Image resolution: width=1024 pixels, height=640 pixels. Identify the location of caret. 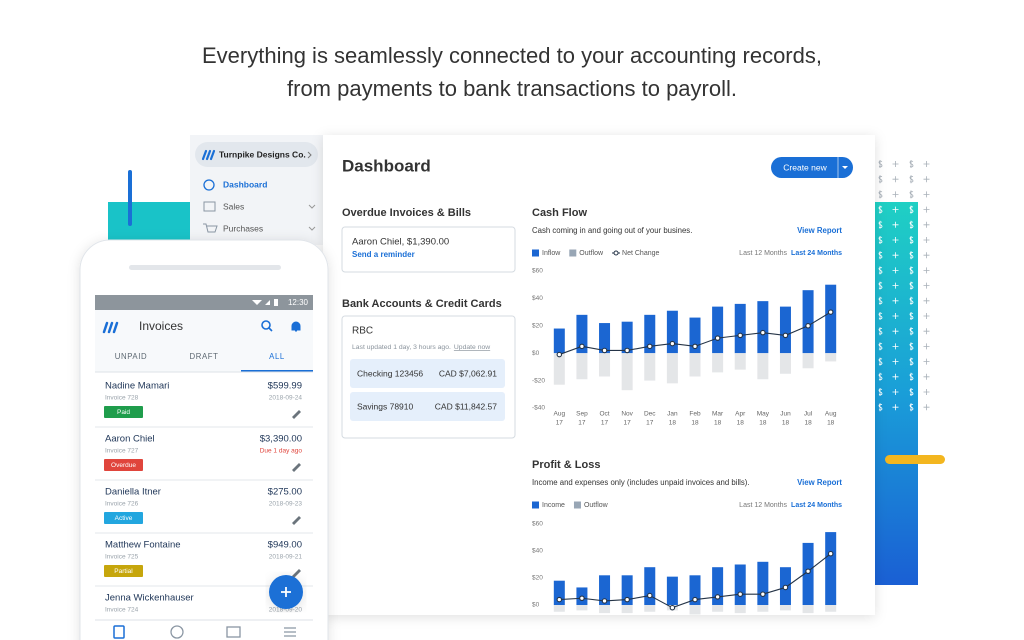
(845, 167).